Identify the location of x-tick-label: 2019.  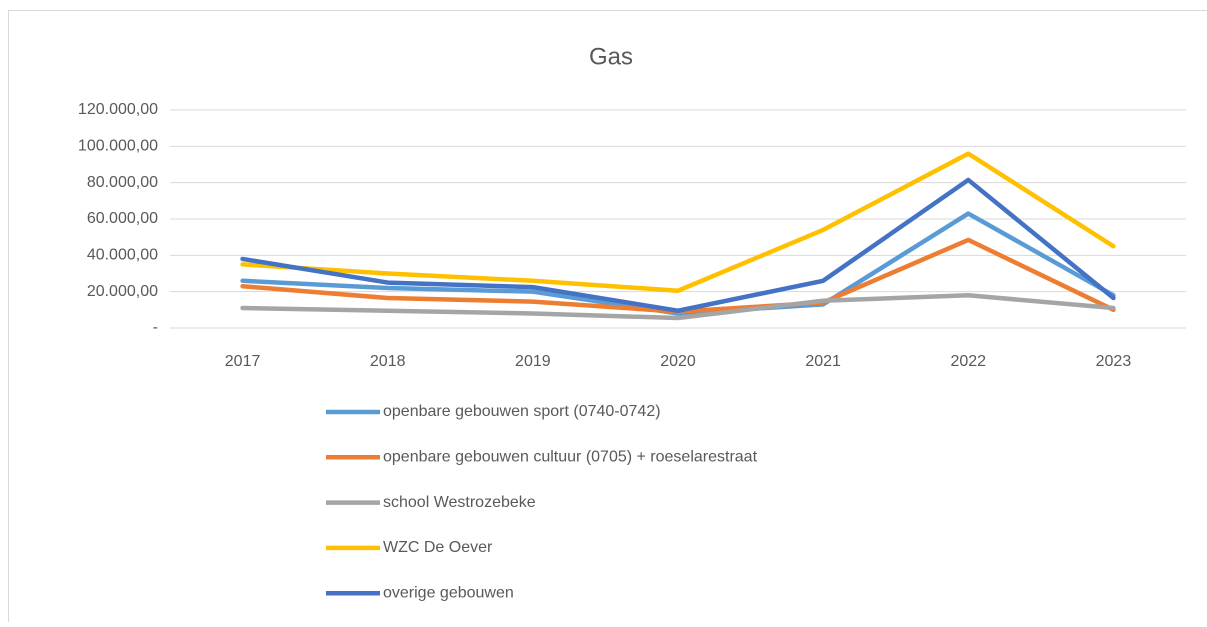
(533, 361).